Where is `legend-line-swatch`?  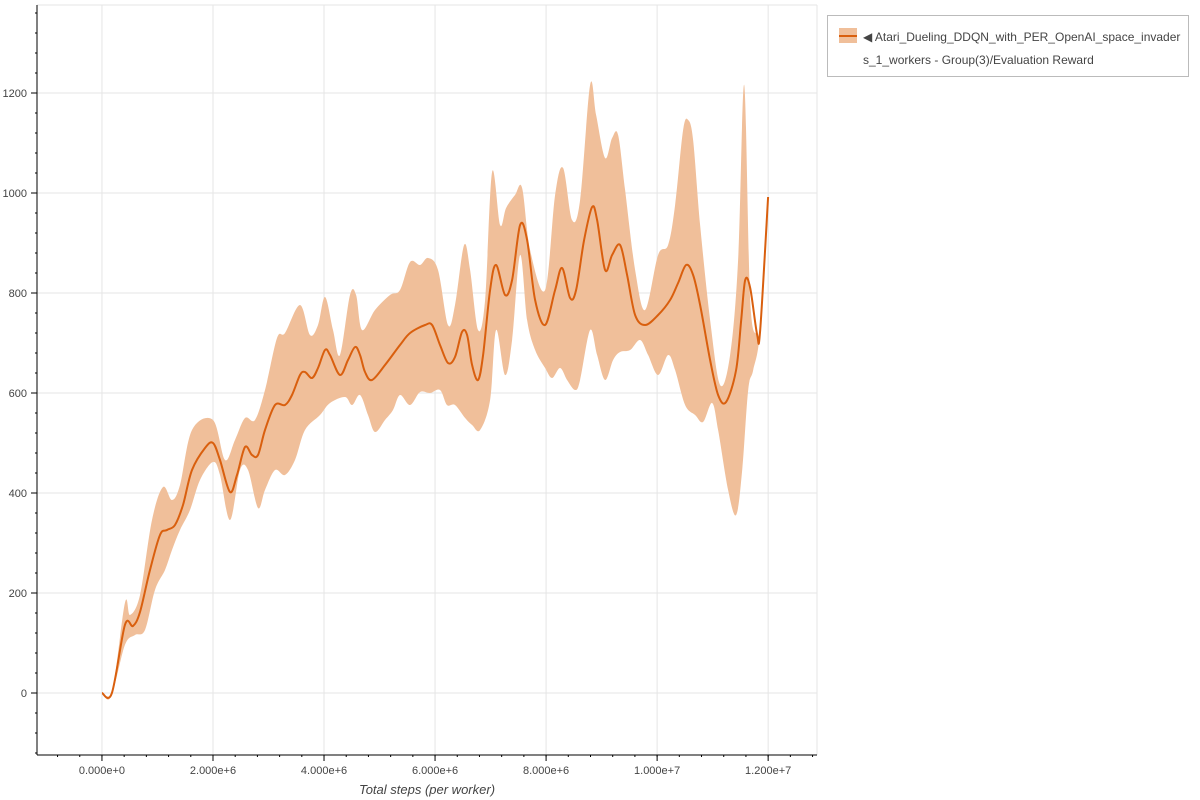 legend-line-swatch is located at coordinates (848, 36).